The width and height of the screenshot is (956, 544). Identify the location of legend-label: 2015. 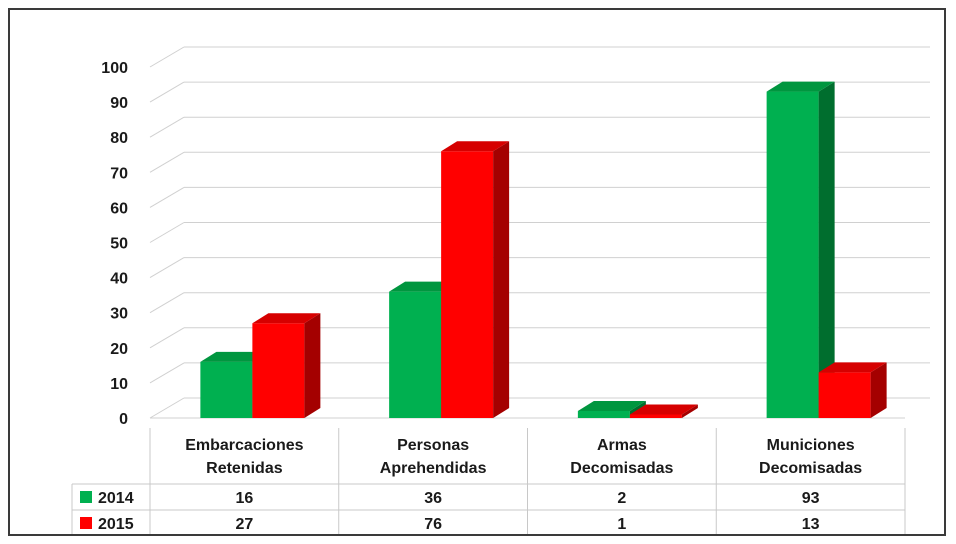
(116, 524).